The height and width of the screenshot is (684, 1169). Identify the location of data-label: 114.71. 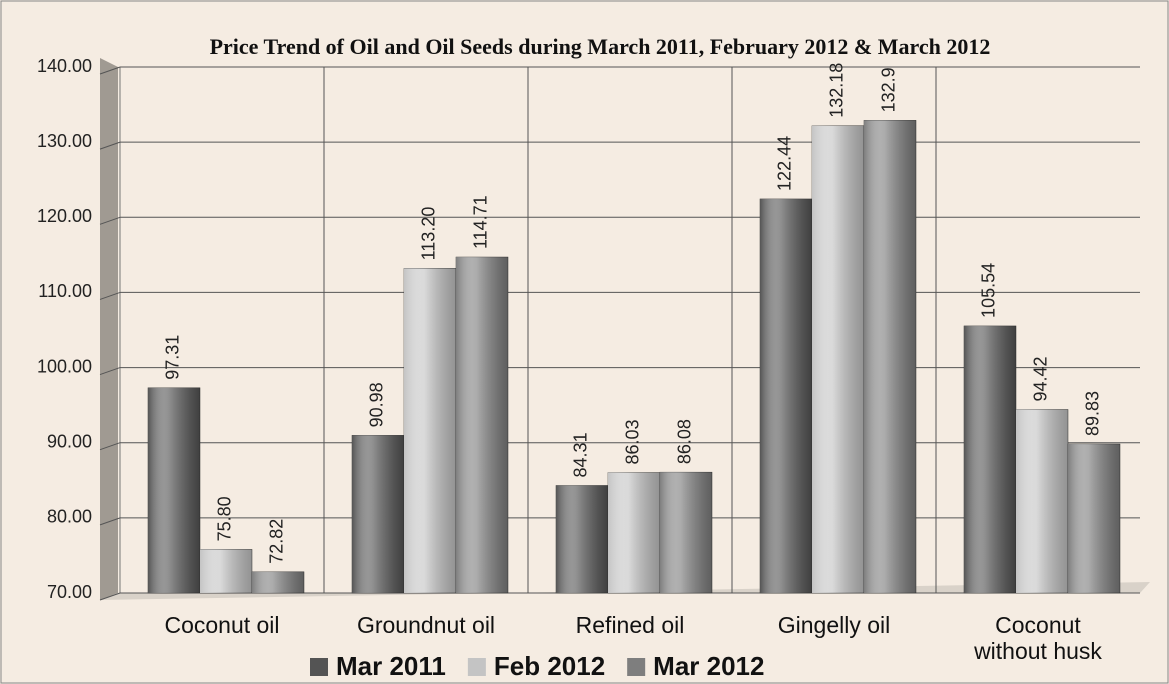
(481, 222).